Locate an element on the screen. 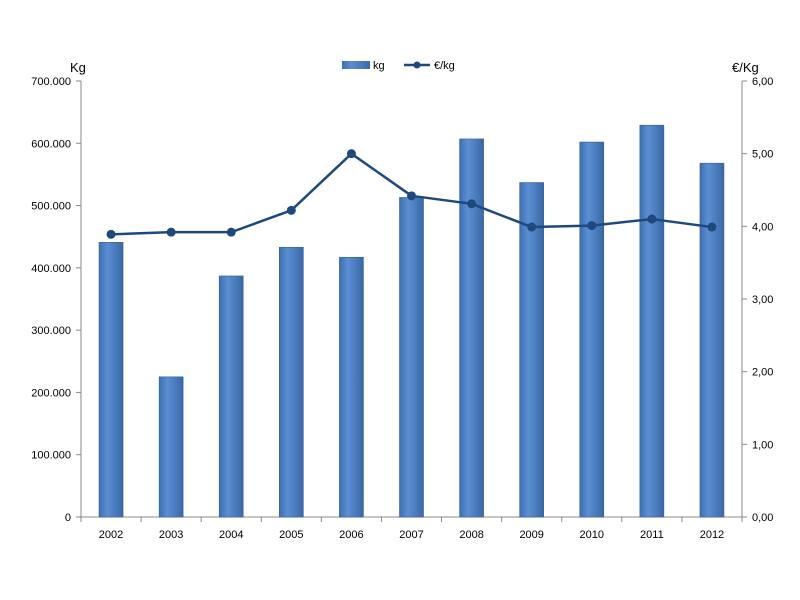 The height and width of the screenshot is (600, 800). legend-kg-swatch is located at coordinates (356, 65).